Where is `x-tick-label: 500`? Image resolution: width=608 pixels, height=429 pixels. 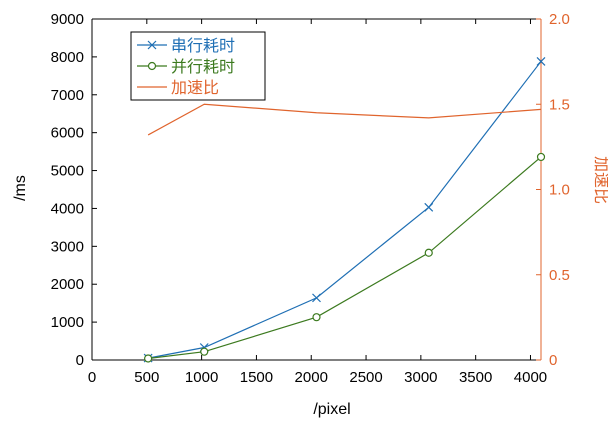 x-tick-label: 500 is located at coordinates (146, 377).